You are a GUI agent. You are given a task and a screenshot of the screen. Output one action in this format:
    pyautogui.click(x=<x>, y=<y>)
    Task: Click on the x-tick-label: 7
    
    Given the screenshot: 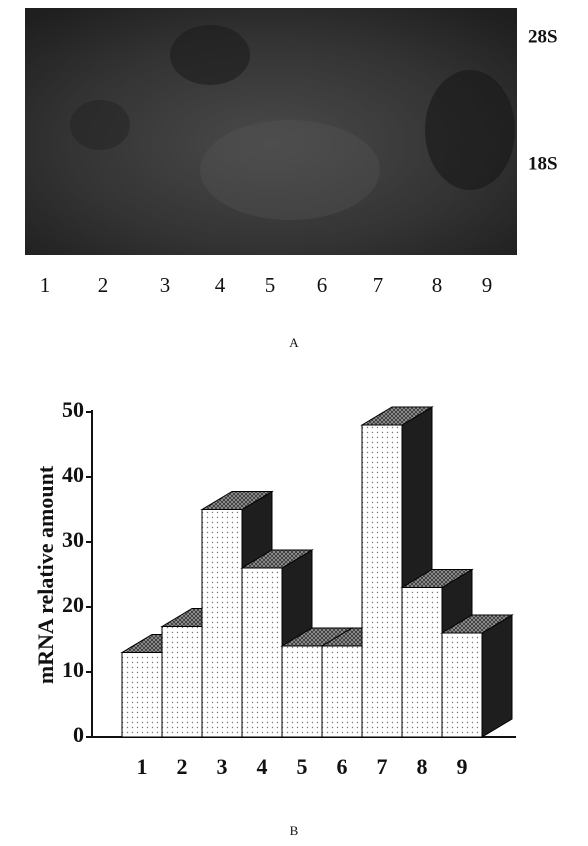 What is the action you would take?
    pyautogui.click(x=382, y=766)
    